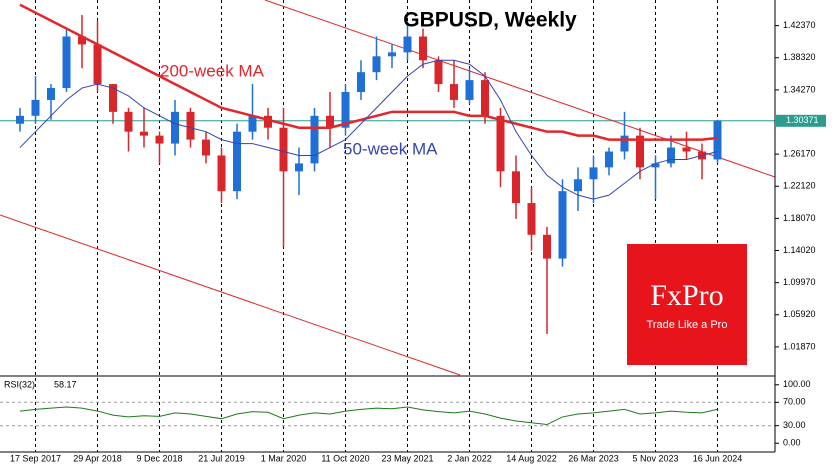 The width and height of the screenshot is (835, 470). I want to click on x-tick-label: 14 Aug 2022, so click(531, 458).